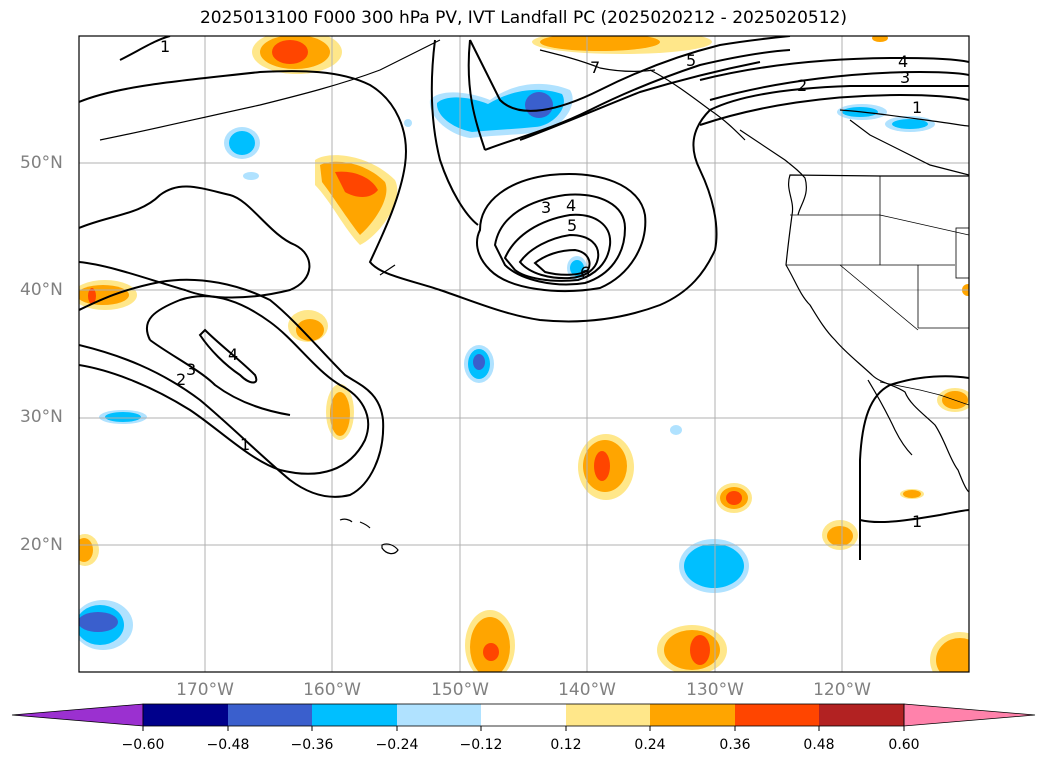 The width and height of the screenshot is (1047, 765). What do you see at coordinates (460, 690) in the screenshot?
I see `lon-label-150w: 150°W` at bounding box center [460, 690].